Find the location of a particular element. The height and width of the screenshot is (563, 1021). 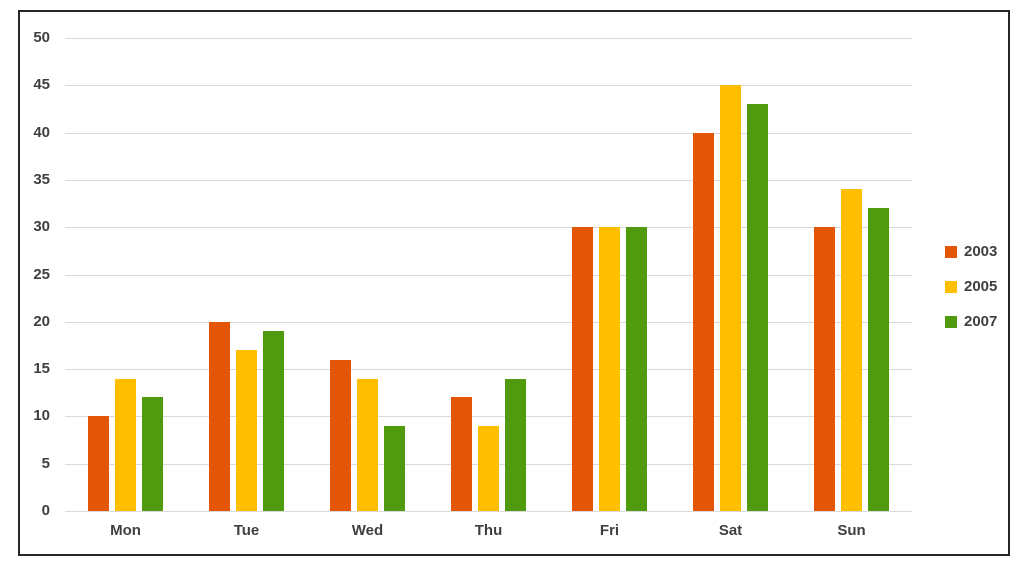

bar-tue-2003 is located at coordinates (219, 416).